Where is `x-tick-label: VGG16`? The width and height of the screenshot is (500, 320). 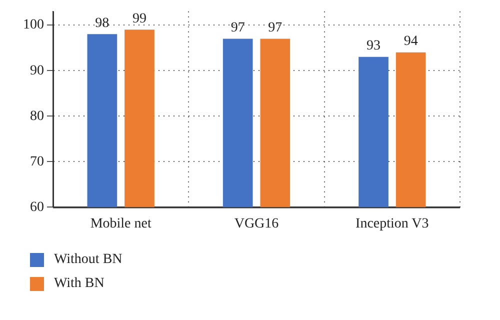
x-tick-label: VGG16 is located at coordinates (256, 224).